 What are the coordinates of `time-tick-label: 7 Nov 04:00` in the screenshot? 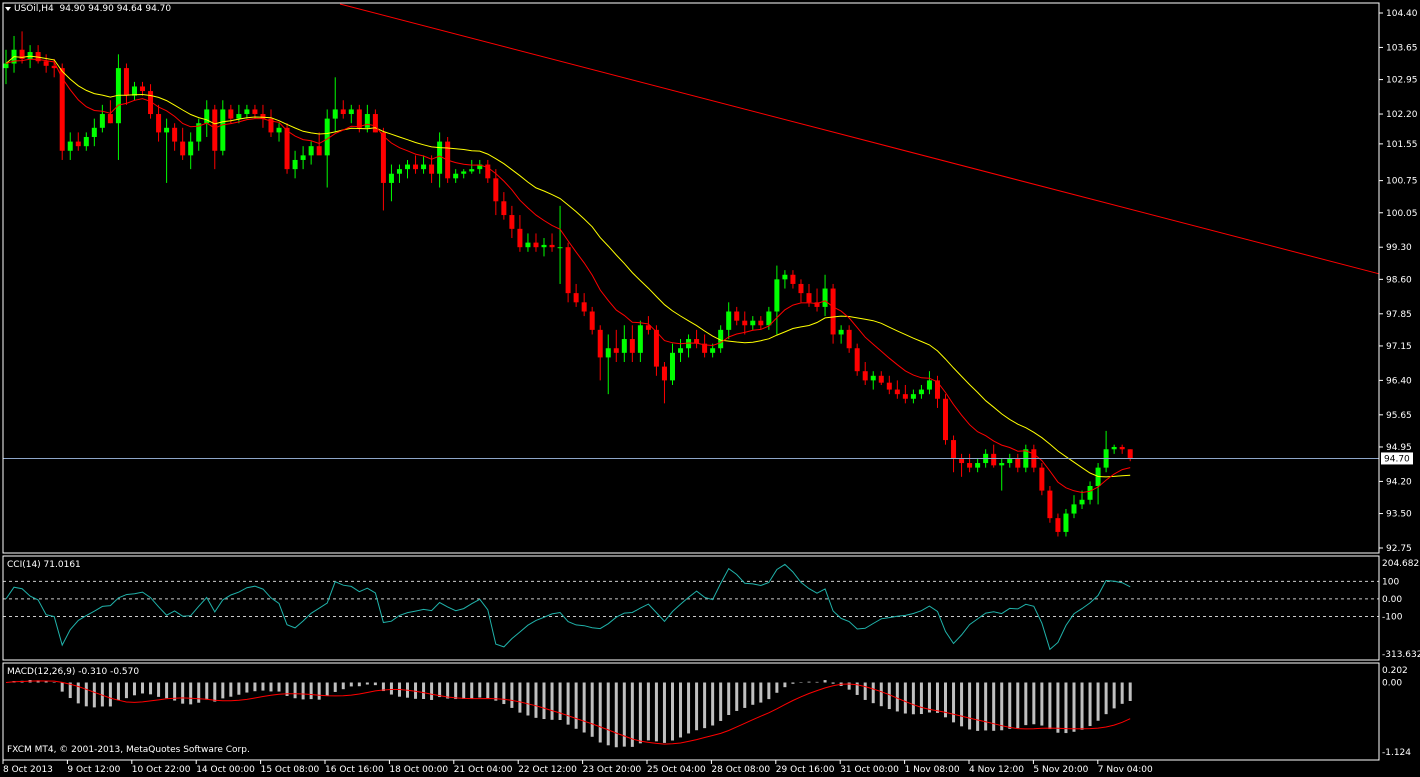 It's located at (1125, 770).